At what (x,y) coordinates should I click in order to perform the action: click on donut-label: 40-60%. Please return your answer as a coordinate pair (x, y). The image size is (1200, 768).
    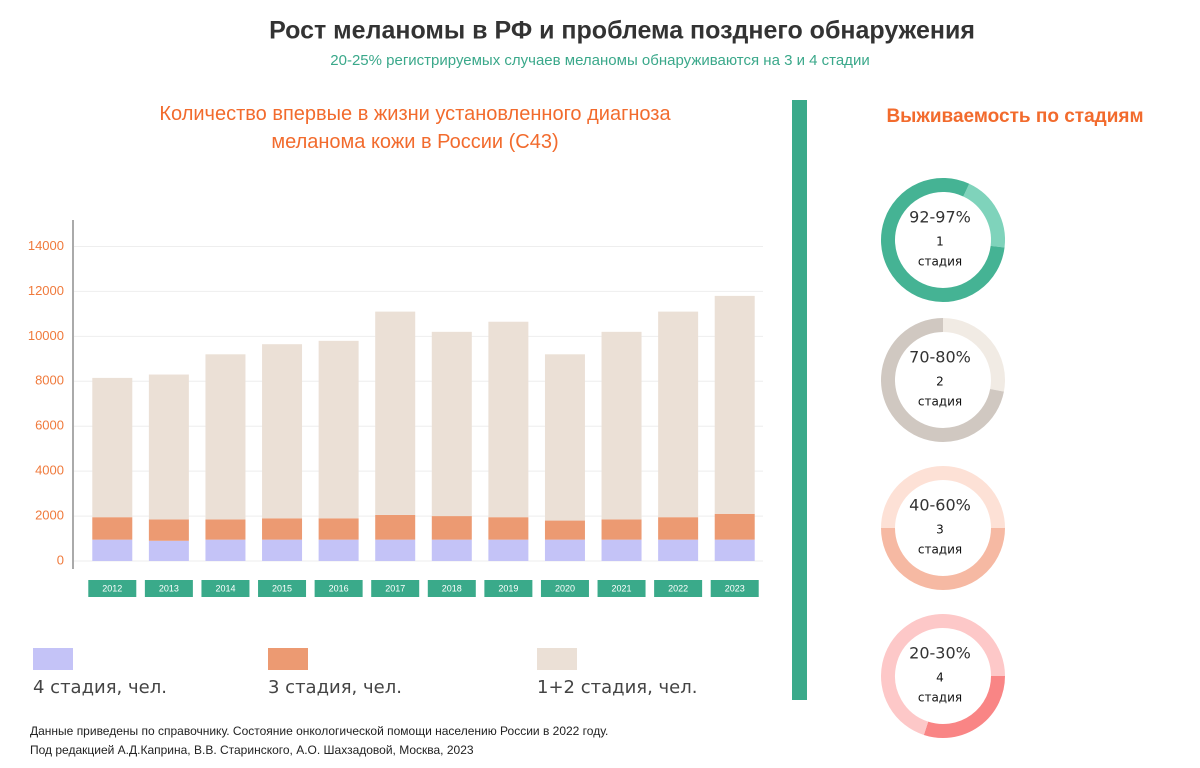
    Looking at the image, I should click on (940, 505).